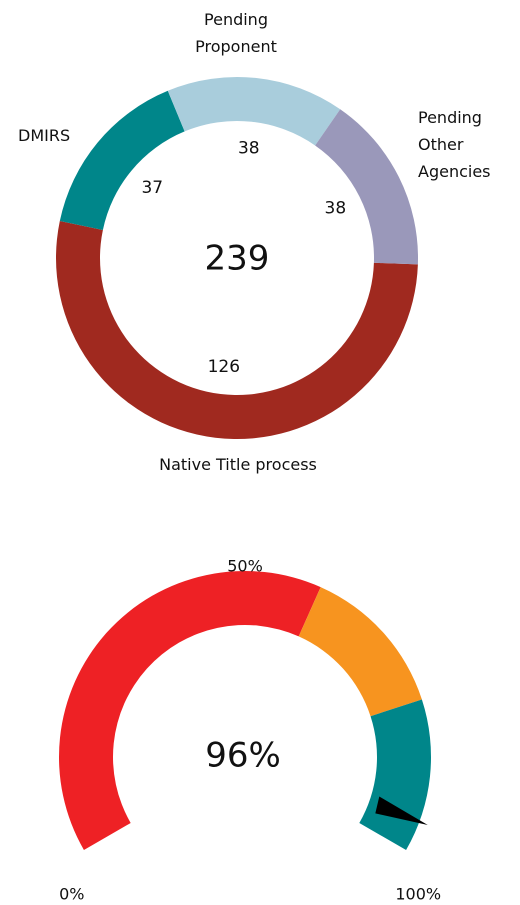  I want to click on gauge-tick-label: 0%, so click(71, 894).